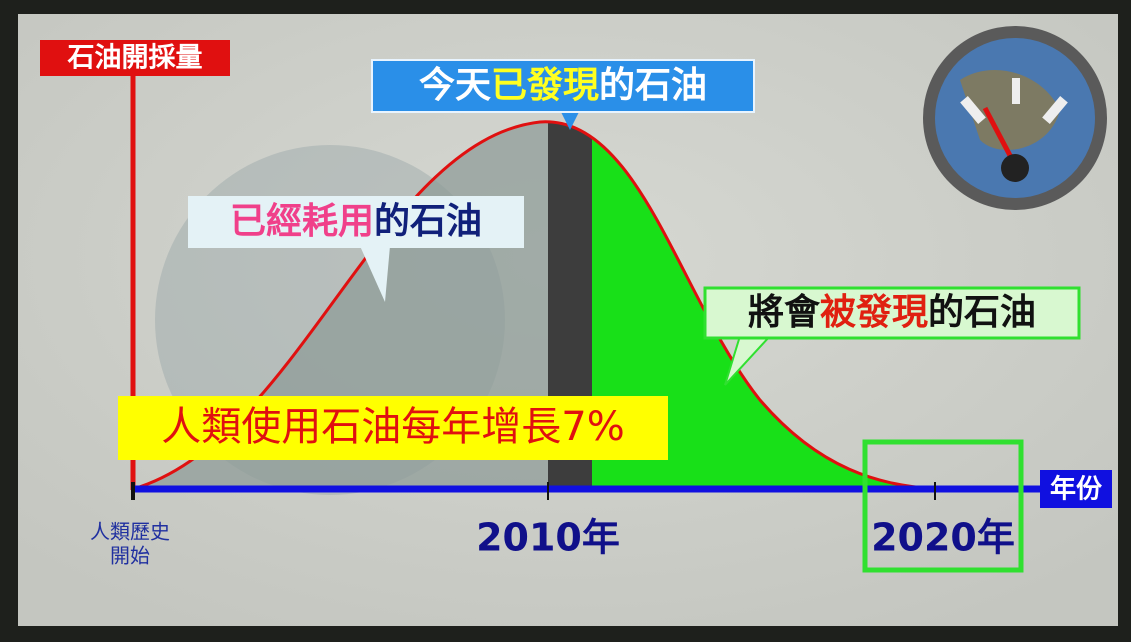 Image resolution: width=1131 pixels, height=642 pixels. What do you see at coordinates (892, 336) in the screenshot?
I see `callout-future: 將會被發現的石油` at bounding box center [892, 336].